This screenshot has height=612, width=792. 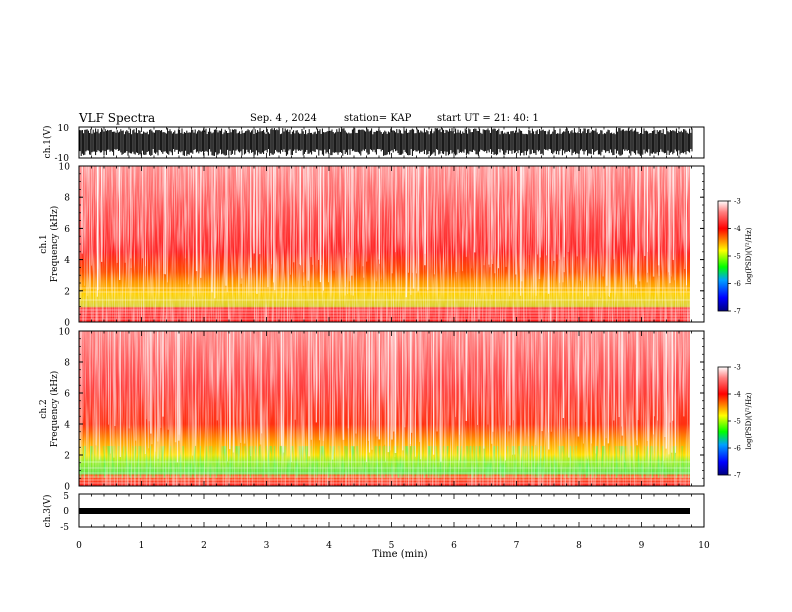 What do you see at coordinates (737, 368) in the screenshot?
I see `colorbar-tick-label: -3` at bounding box center [737, 368].